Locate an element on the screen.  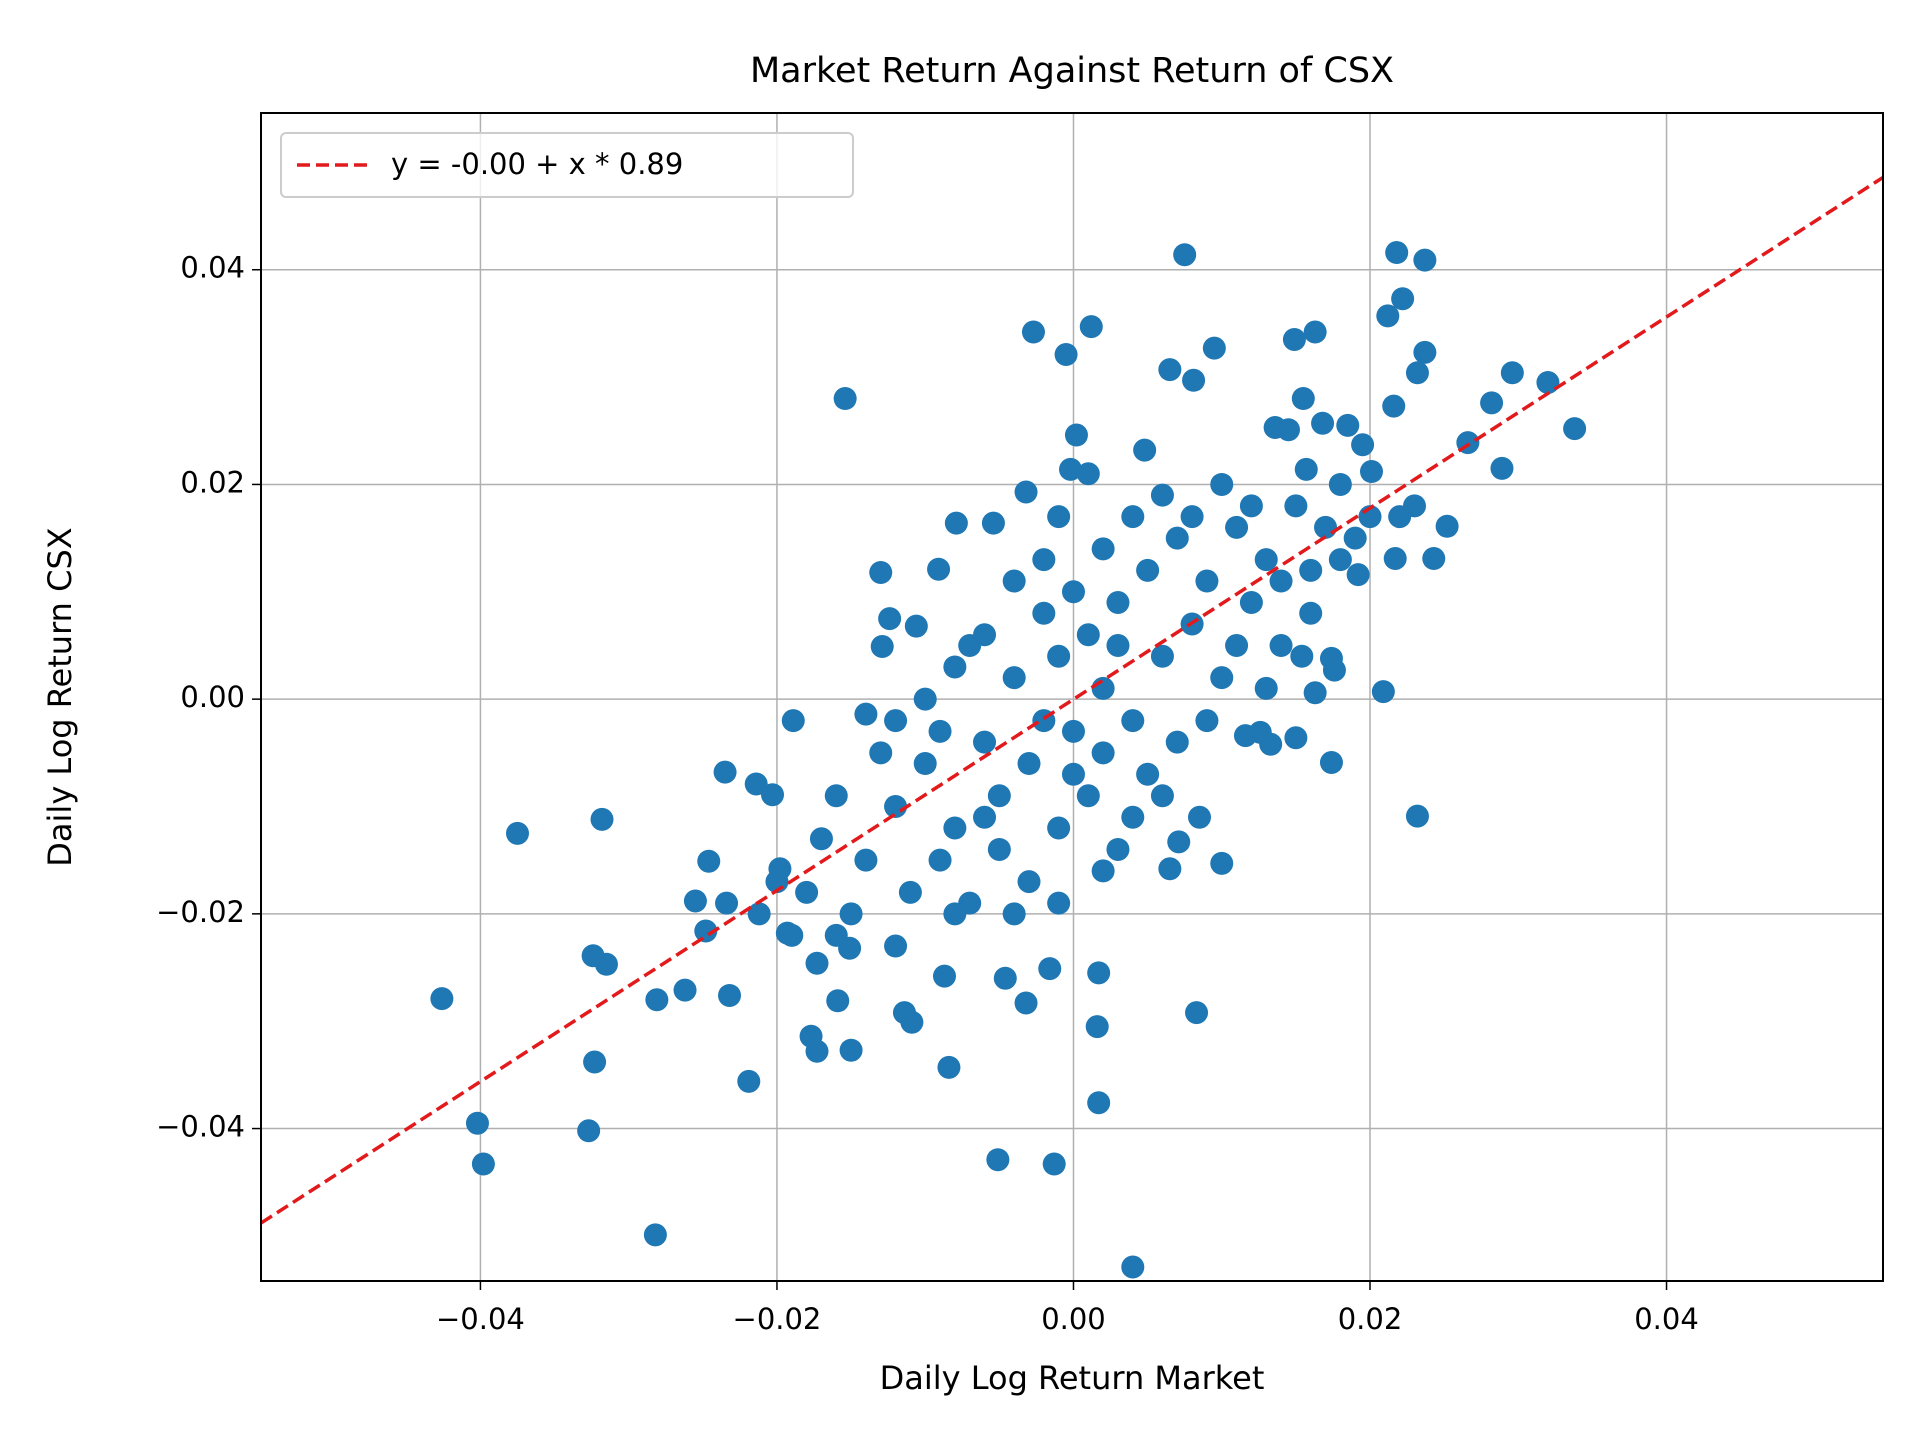
y-axis-label: Daily Log Return CSX is located at coordinates (60, 696).